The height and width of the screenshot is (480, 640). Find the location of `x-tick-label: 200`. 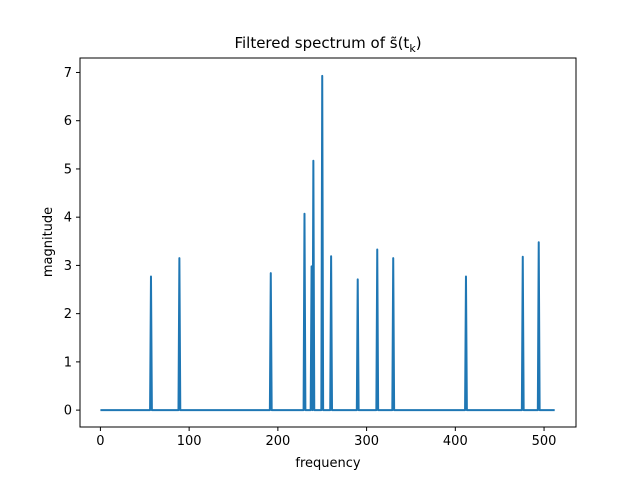

x-tick-label: 200 is located at coordinates (277, 441).